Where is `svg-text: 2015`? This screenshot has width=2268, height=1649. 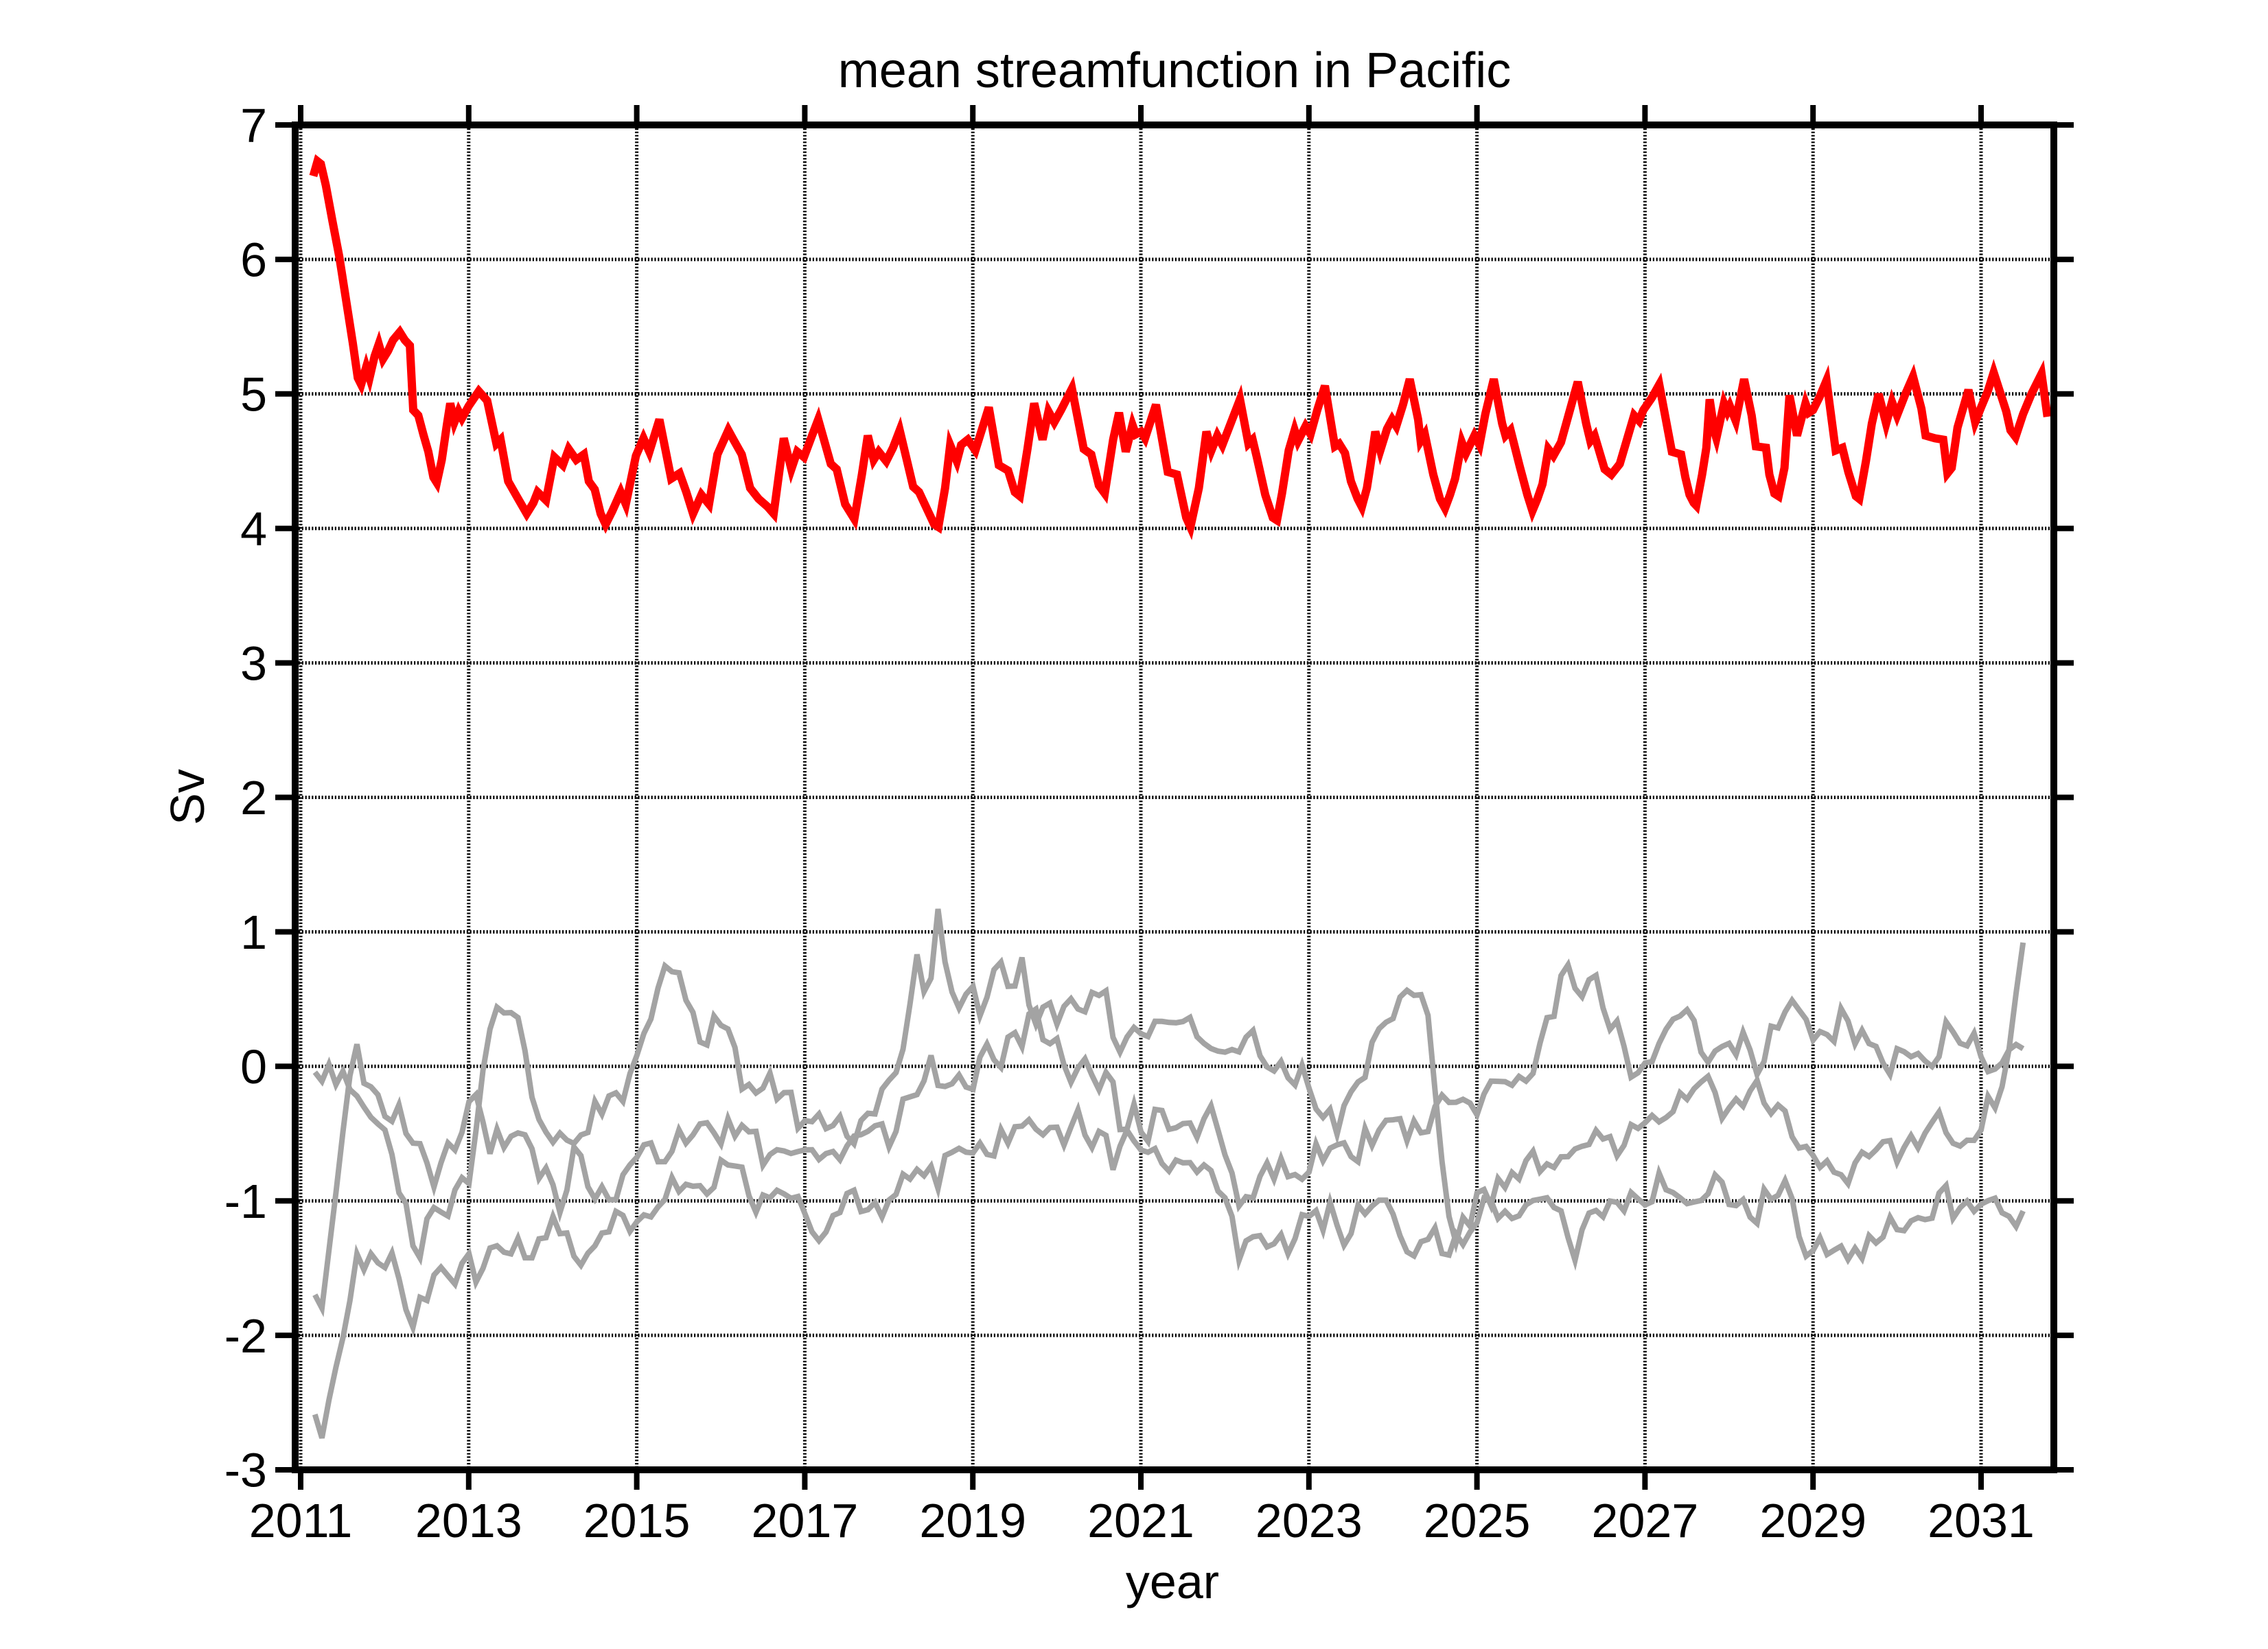
svg-text: 2015 is located at coordinates (637, 1520).